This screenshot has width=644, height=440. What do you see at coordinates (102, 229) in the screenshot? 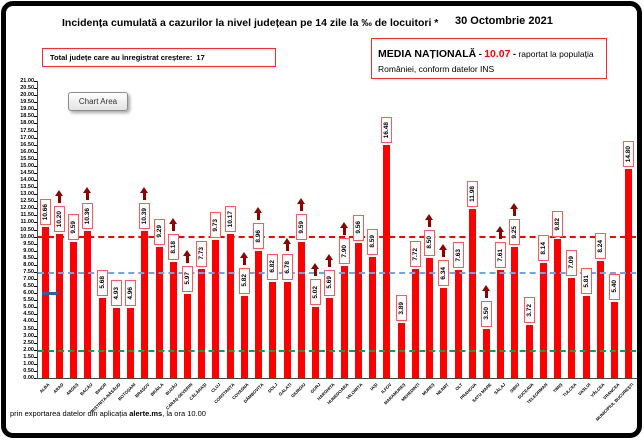
I see `bar-slot: 5.68` at bounding box center [102, 229].